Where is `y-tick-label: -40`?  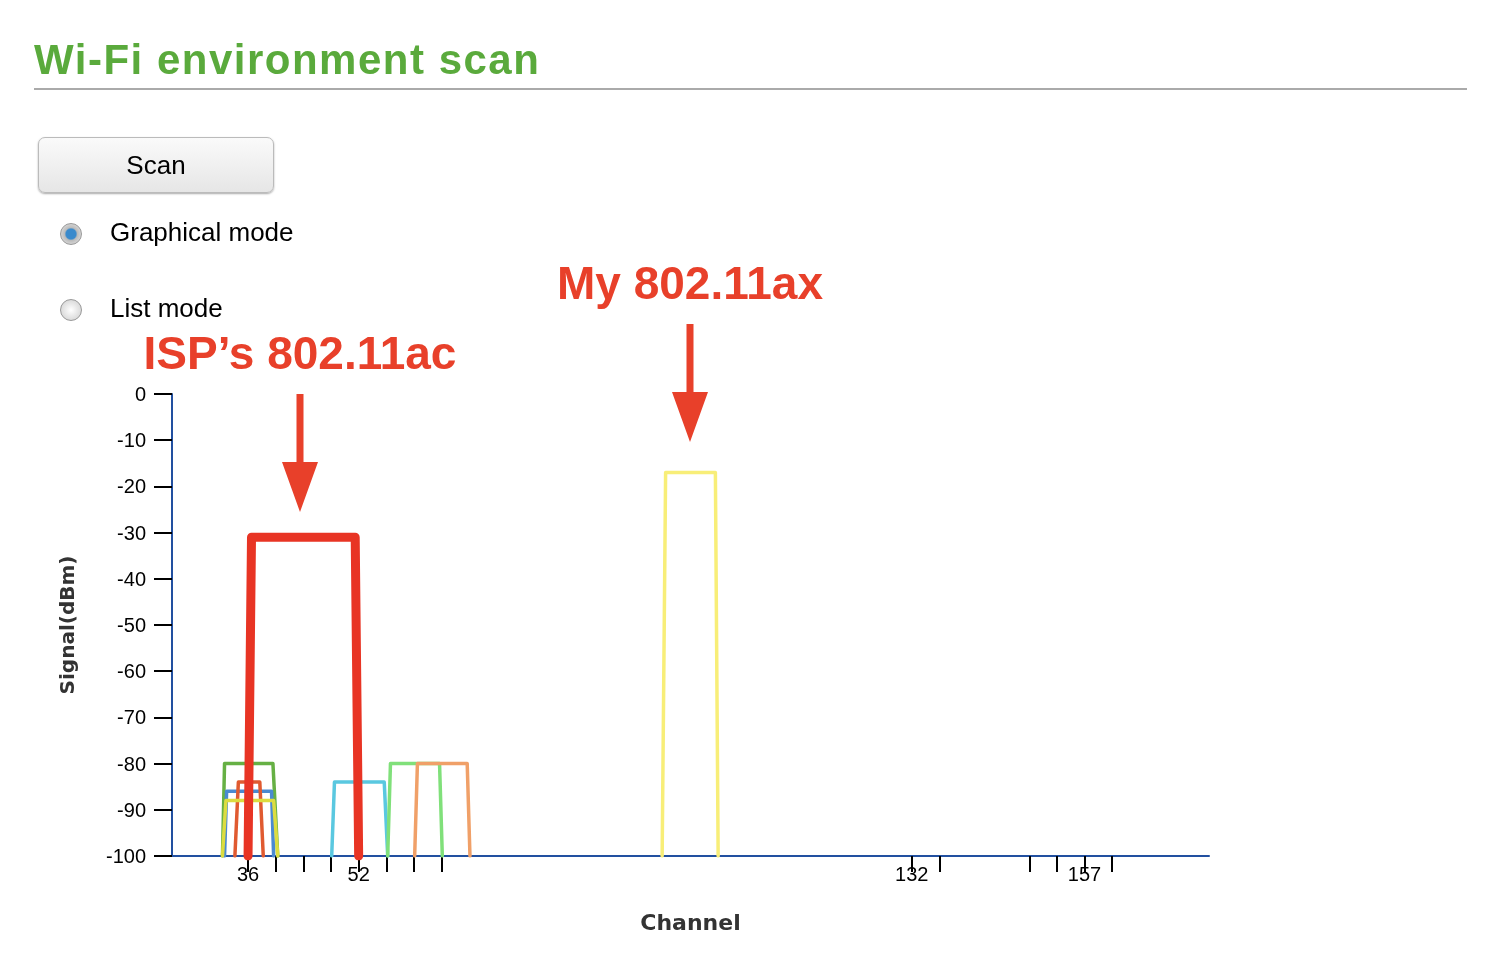 y-tick-label: -40 is located at coordinates (131, 578).